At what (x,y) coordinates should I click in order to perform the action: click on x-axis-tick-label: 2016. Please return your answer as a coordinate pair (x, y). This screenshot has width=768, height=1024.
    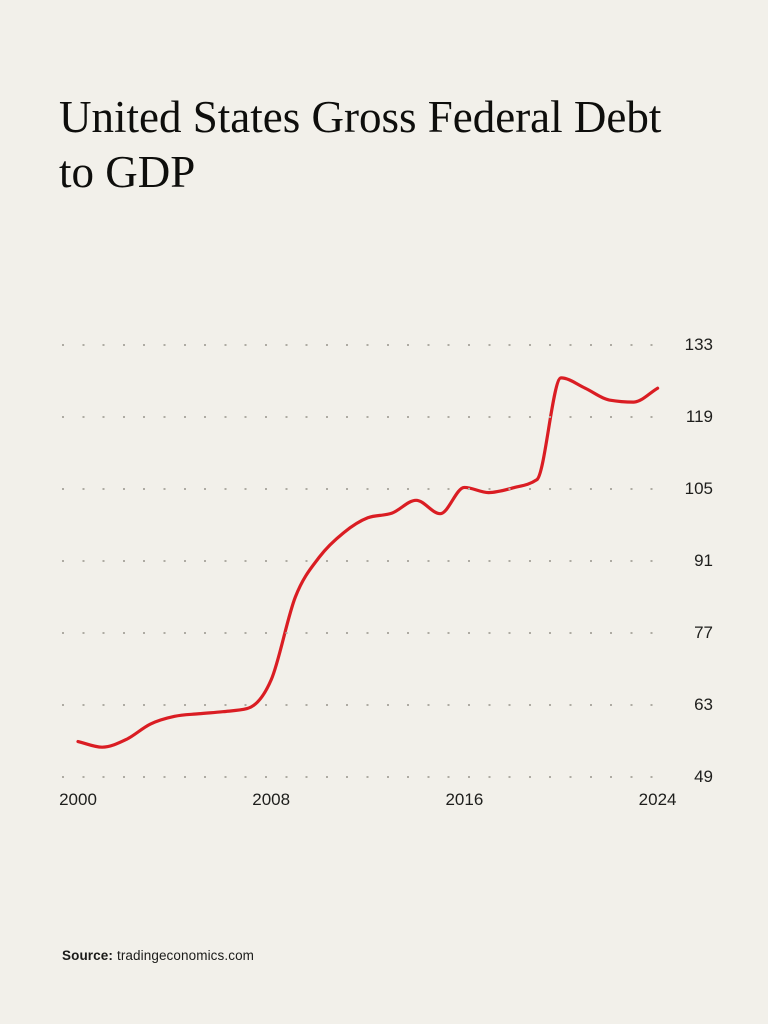
    Looking at the image, I should click on (464, 799).